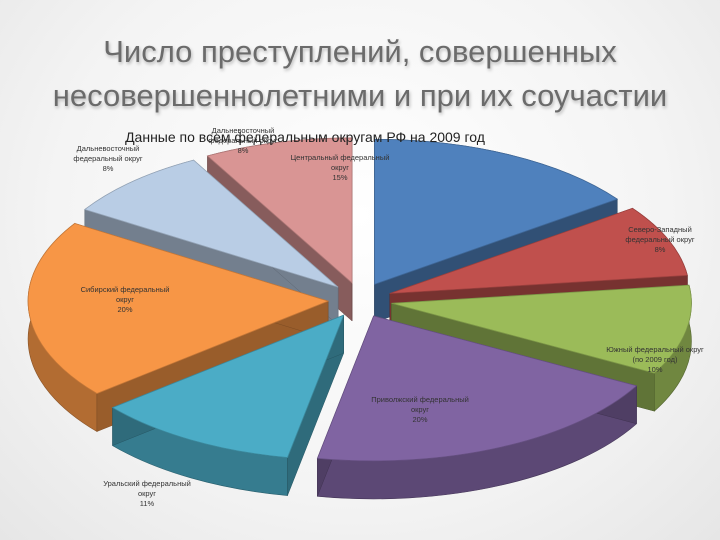 The image size is (720, 540). What do you see at coordinates (147, 503) in the screenshot?
I see `slice-value-4: 11%` at bounding box center [147, 503].